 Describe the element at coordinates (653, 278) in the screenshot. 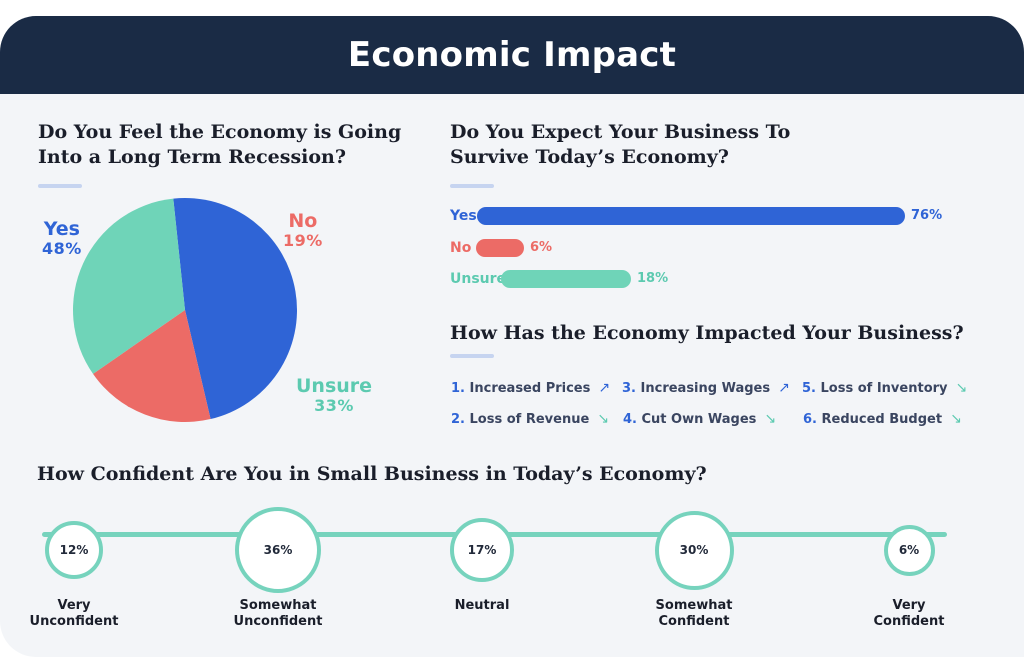

I see `survive-bar-value-unsure: 18%` at that location.